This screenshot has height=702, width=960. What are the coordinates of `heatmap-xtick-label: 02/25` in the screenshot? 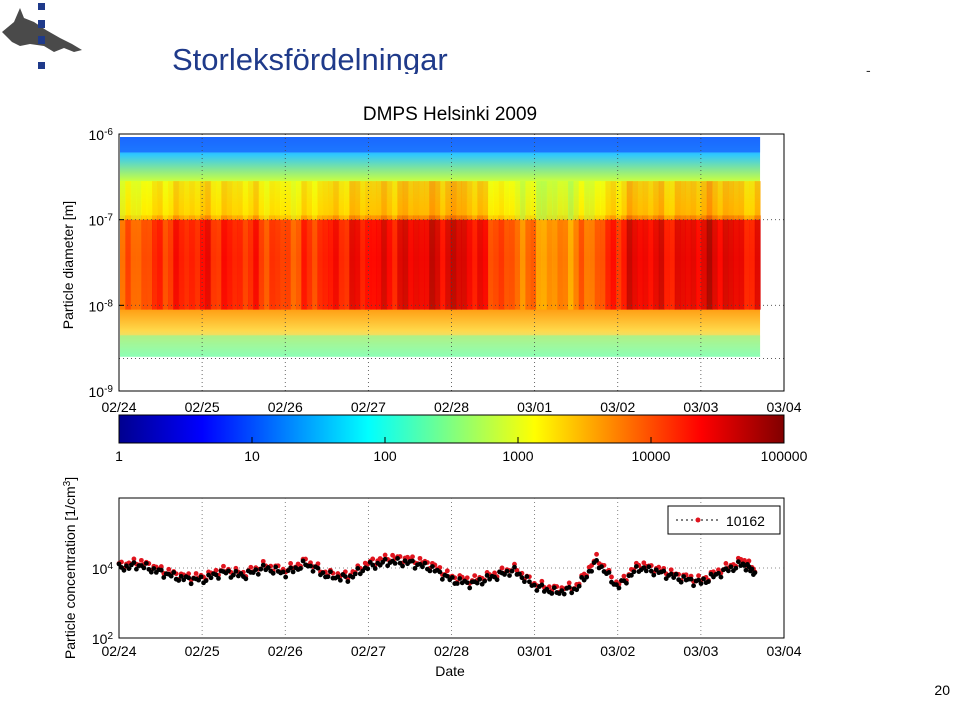 It's located at (202, 407).